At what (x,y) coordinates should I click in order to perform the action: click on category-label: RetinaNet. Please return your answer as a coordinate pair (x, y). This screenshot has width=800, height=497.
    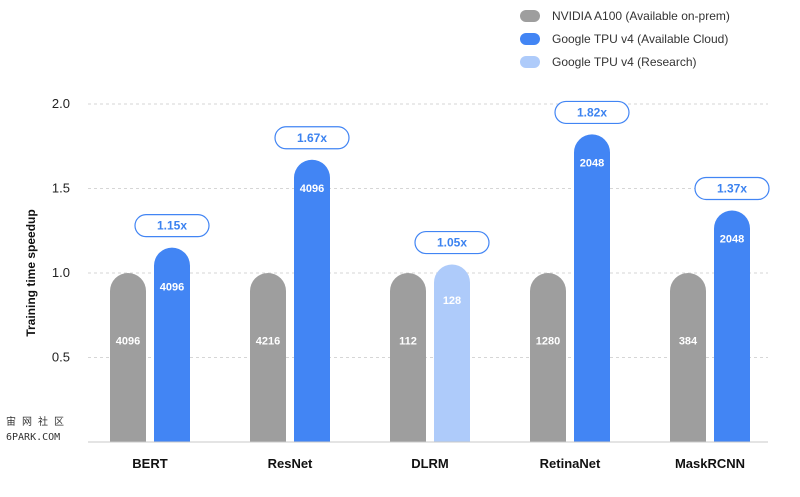
    Looking at the image, I should click on (570, 463).